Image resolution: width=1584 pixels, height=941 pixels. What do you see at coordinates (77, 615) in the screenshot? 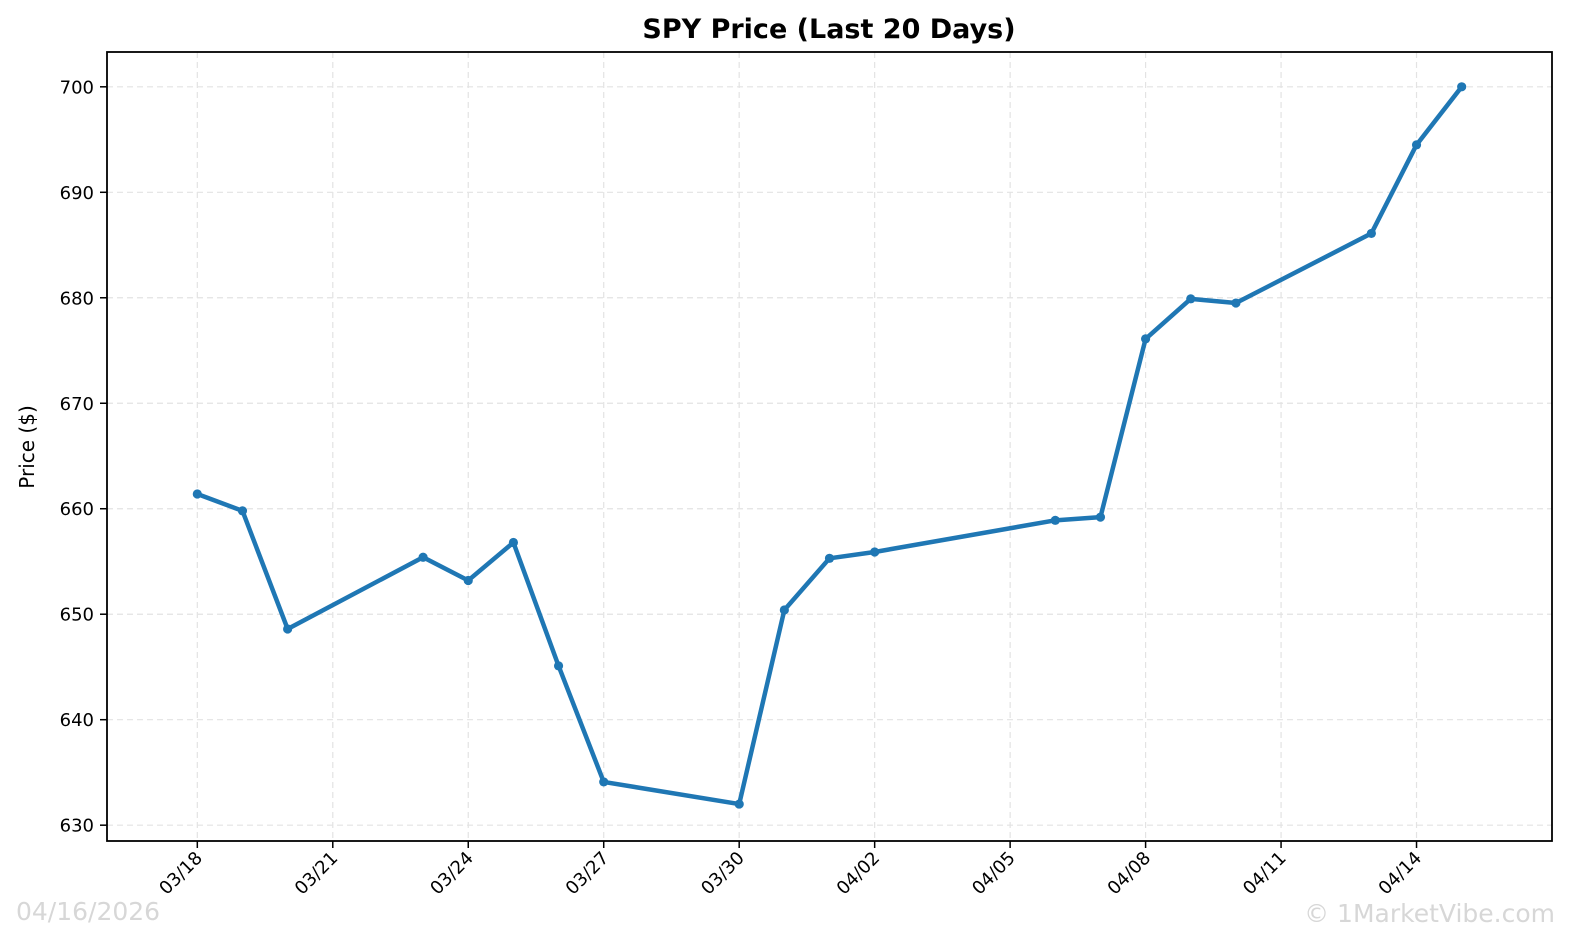
I see `y-tick-label: 650` at bounding box center [77, 615].